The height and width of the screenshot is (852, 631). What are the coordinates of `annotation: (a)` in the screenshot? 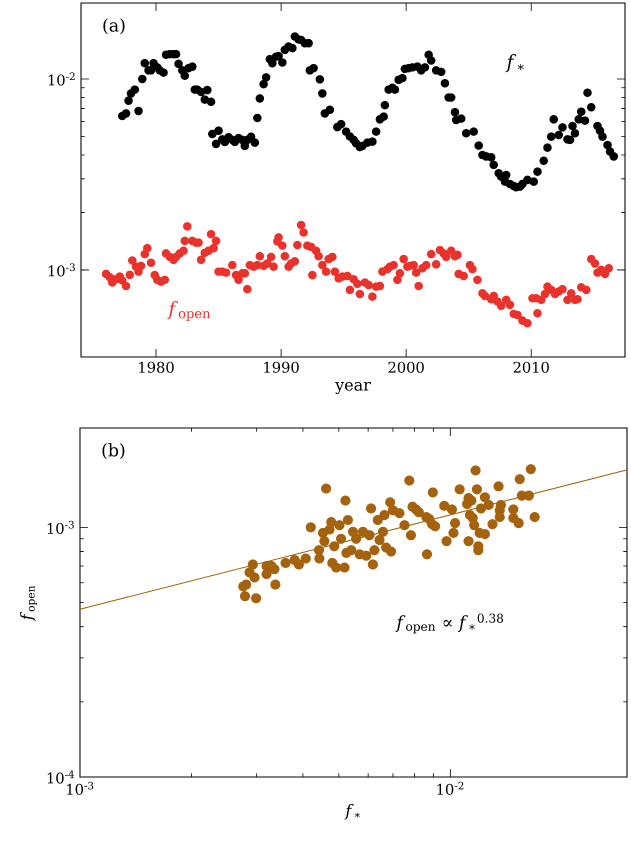 It's located at (114, 26).